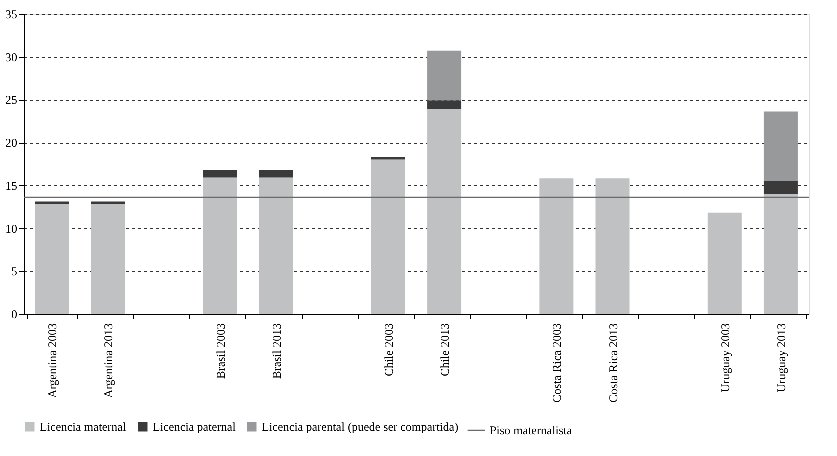 This screenshot has width=837, height=456. Describe the element at coordinates (277, 352) in the screenshot. I see `x-tick-label: Brasil 2013` at that location.